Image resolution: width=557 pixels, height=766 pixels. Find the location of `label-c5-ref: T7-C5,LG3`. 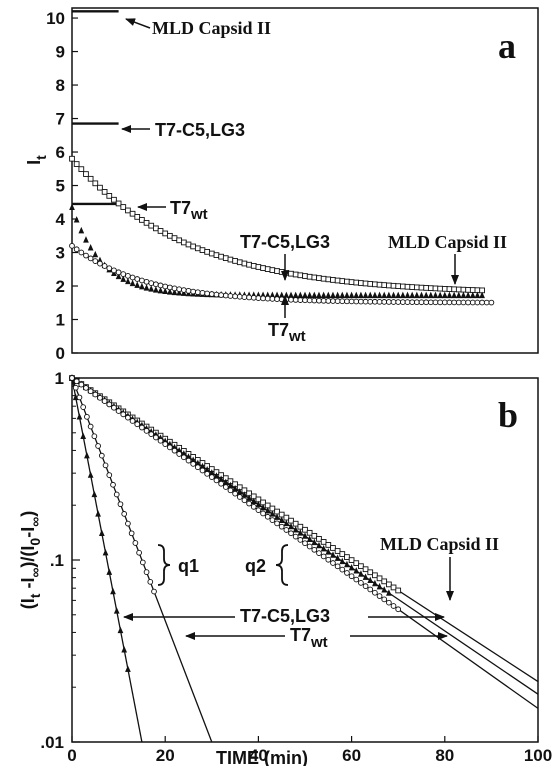

label-c5-ref: T7-C5,LG3 is located at coordinates (200, 130).